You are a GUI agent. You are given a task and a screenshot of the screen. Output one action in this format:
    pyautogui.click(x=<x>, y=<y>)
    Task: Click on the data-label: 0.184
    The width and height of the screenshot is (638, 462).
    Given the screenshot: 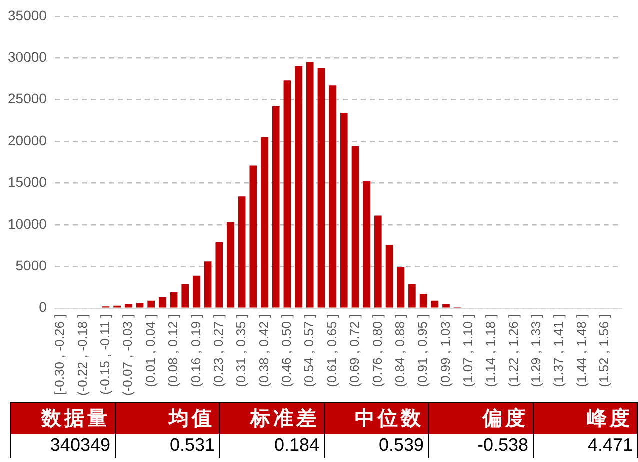 What is the action you would take?
    pyautogui.click(x=272, y=446)
    